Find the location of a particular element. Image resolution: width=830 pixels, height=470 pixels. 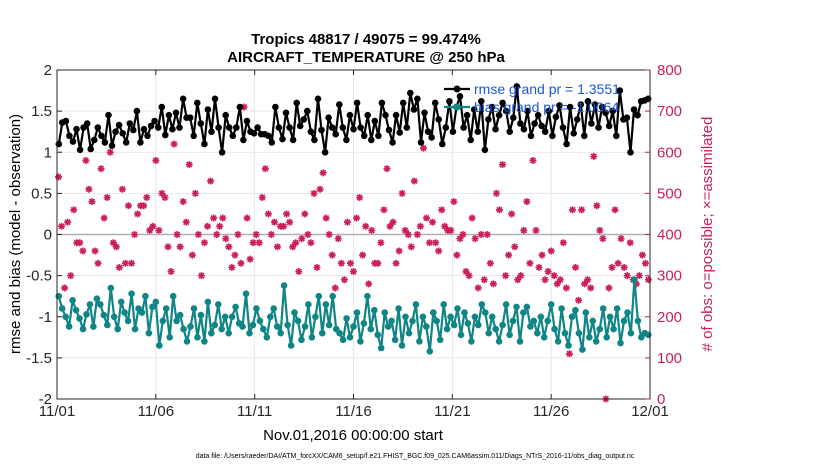

y-left-tick-label: 2 is located at coordinates (48, 70).